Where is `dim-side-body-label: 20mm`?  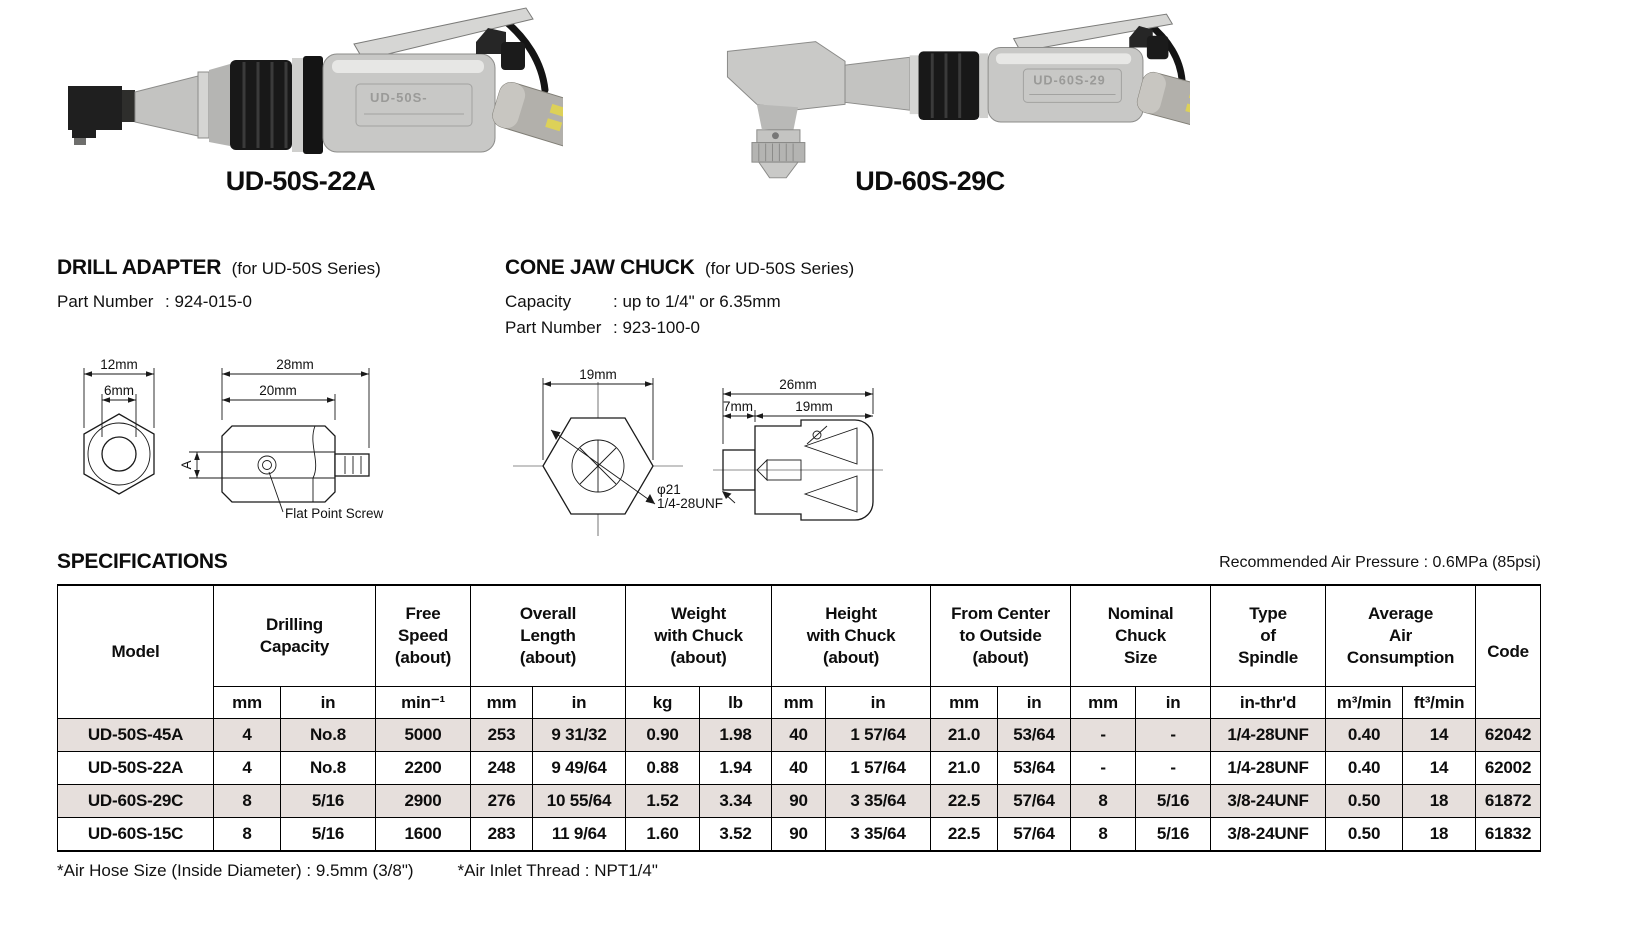 dim-side-body-label: 20mm is located at coordinates (278, 390).